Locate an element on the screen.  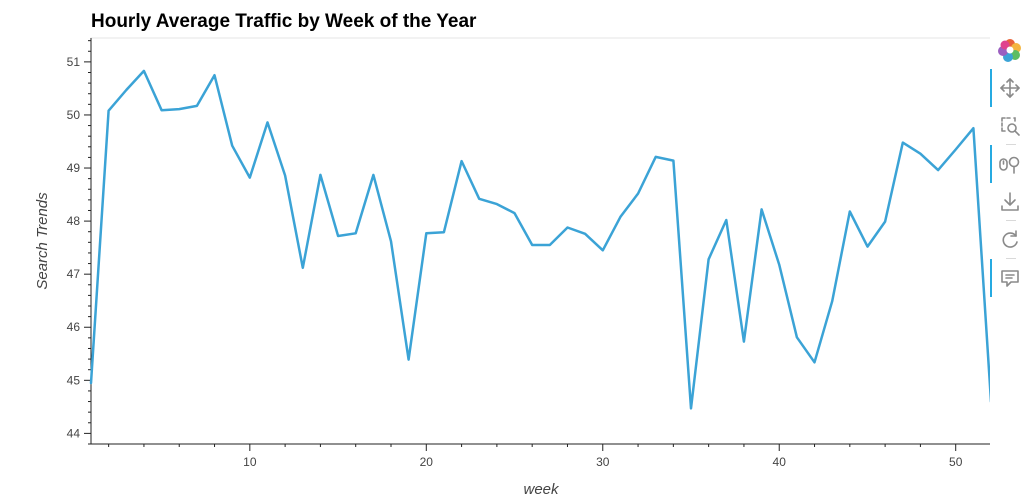
y-tick-label: 45 is located at coordinates (74, 380).